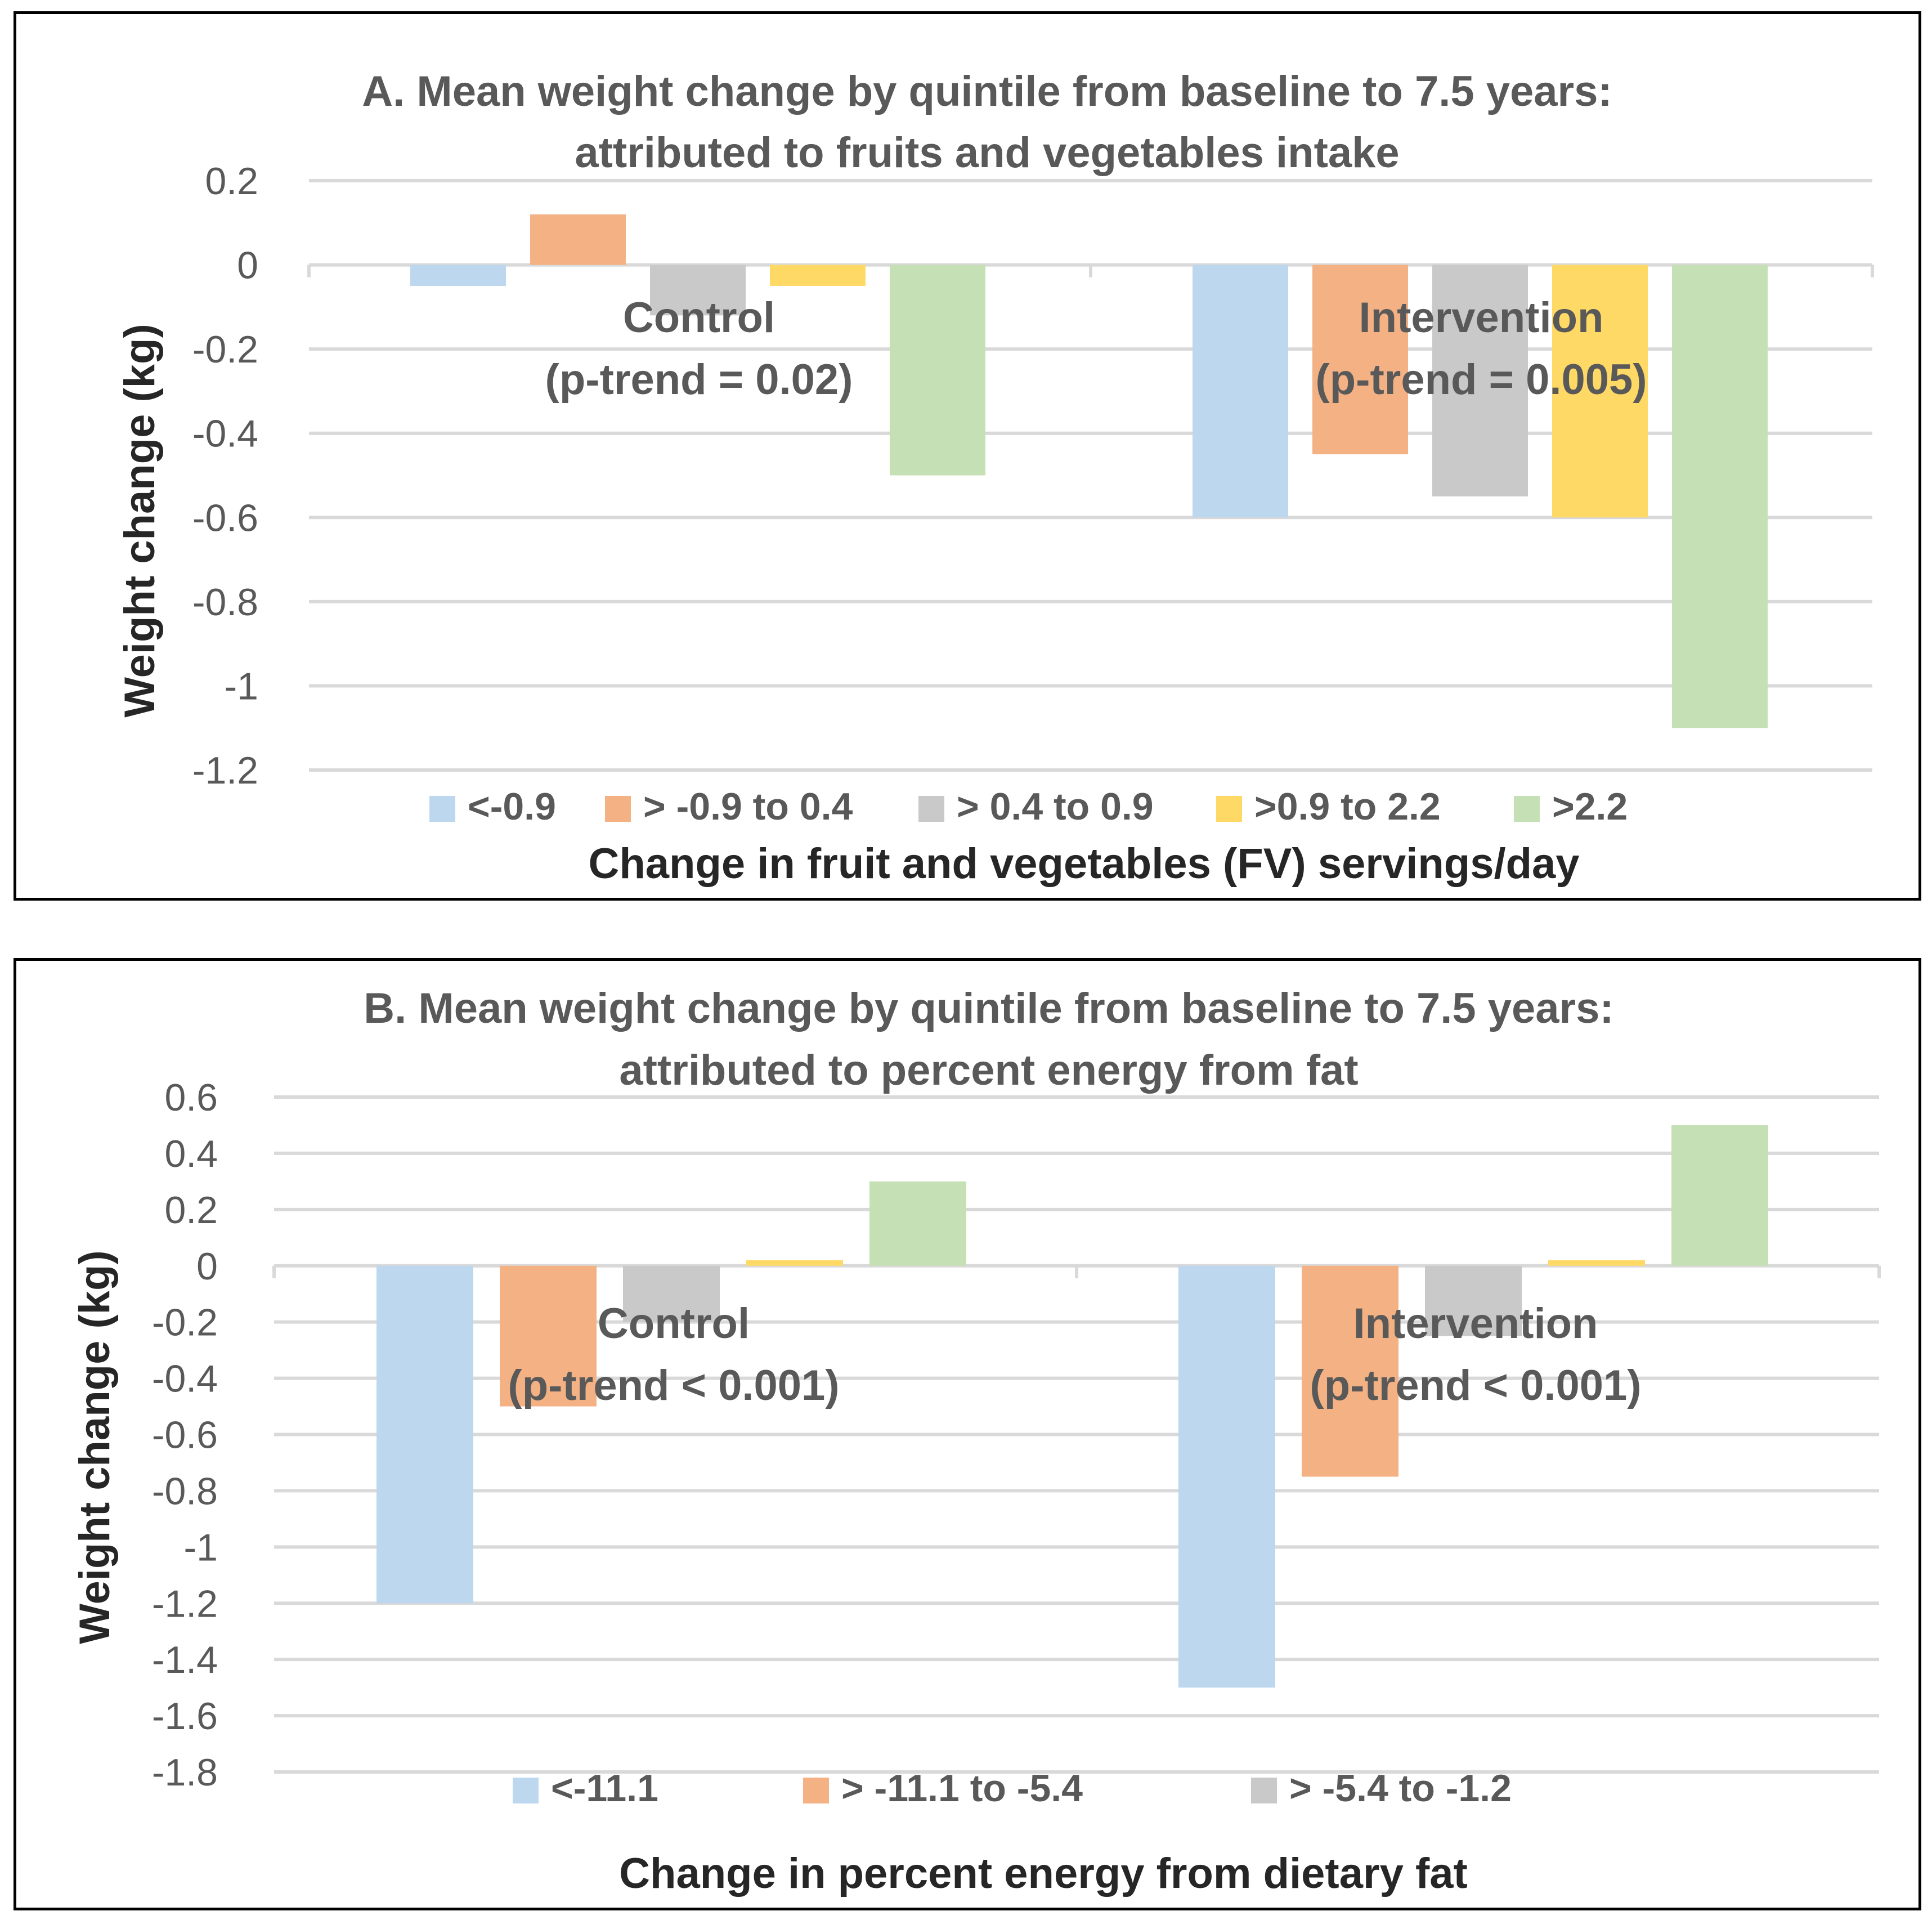  I want to click on legend-label: > -0.9 to 0.4, so click(748, 807).